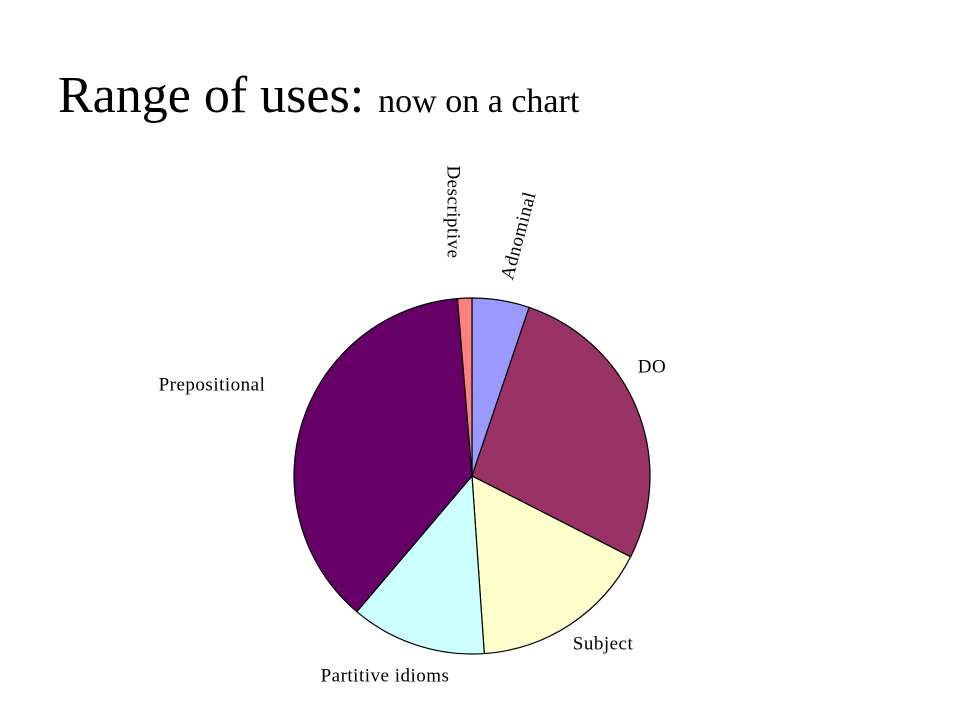  What do you see at coordinates (453, 211) in the screenshot?
I see `slice-label: Descriptive` at bounding box center [453, 211].